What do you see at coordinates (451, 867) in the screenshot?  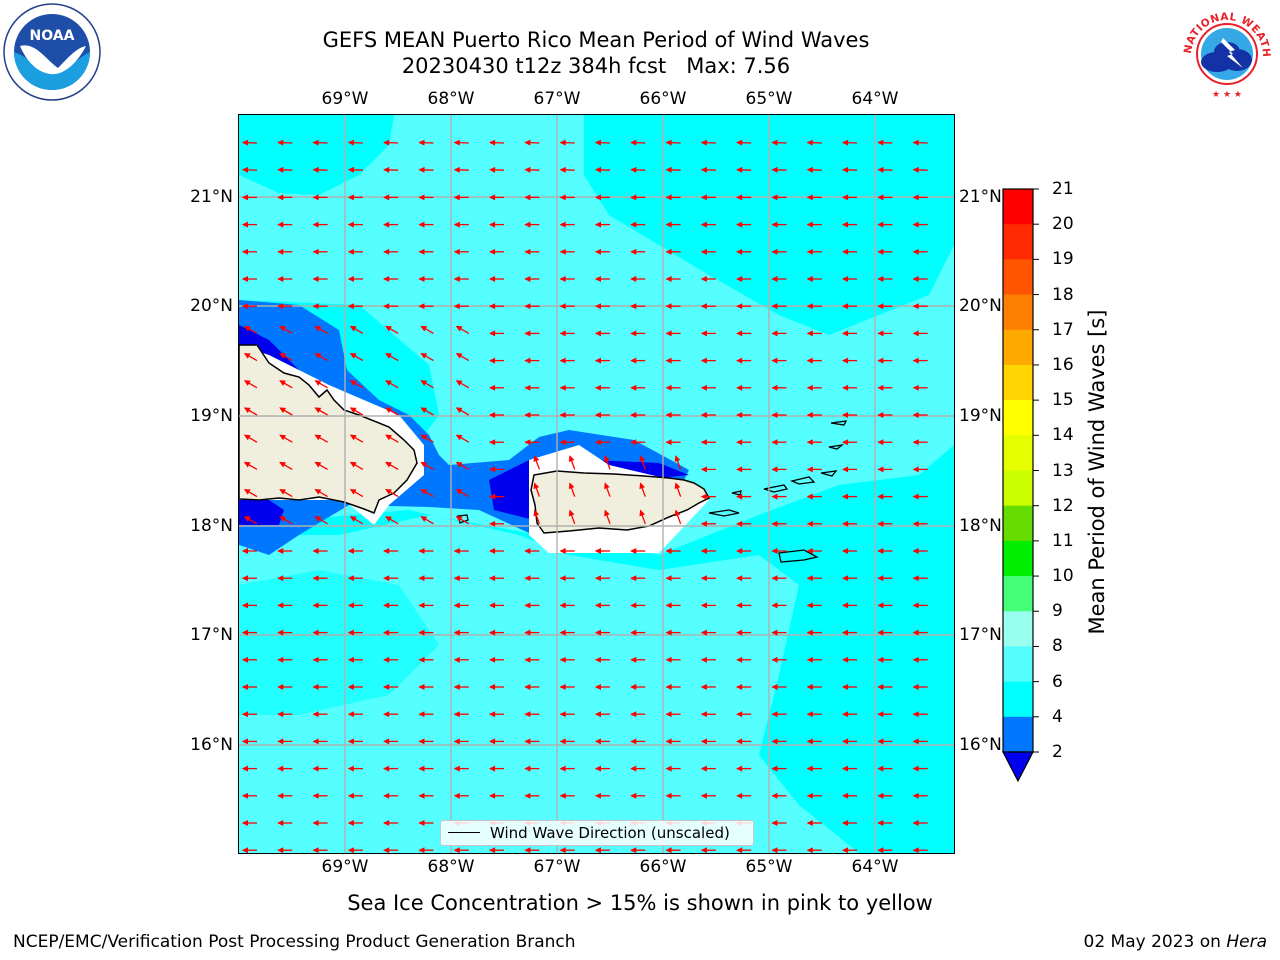 I see `lon-label-bottom: 68°W` at bounding box center [451, 867].